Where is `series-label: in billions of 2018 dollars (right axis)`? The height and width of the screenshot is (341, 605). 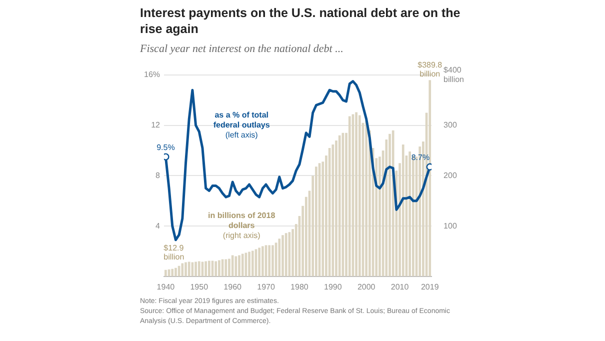 series-label: in billions of 2018 dollars (right axis) is located at coordinates (242, 225).